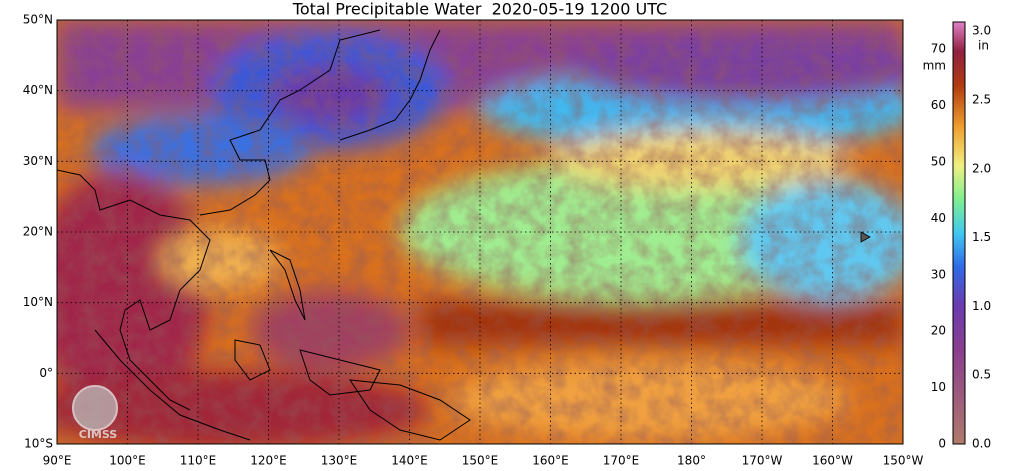 This screenshot has height=471, width=1010. Describe the element at coordinates (938, 105) in the screenshot. I see `mm-label: 60` at that location.